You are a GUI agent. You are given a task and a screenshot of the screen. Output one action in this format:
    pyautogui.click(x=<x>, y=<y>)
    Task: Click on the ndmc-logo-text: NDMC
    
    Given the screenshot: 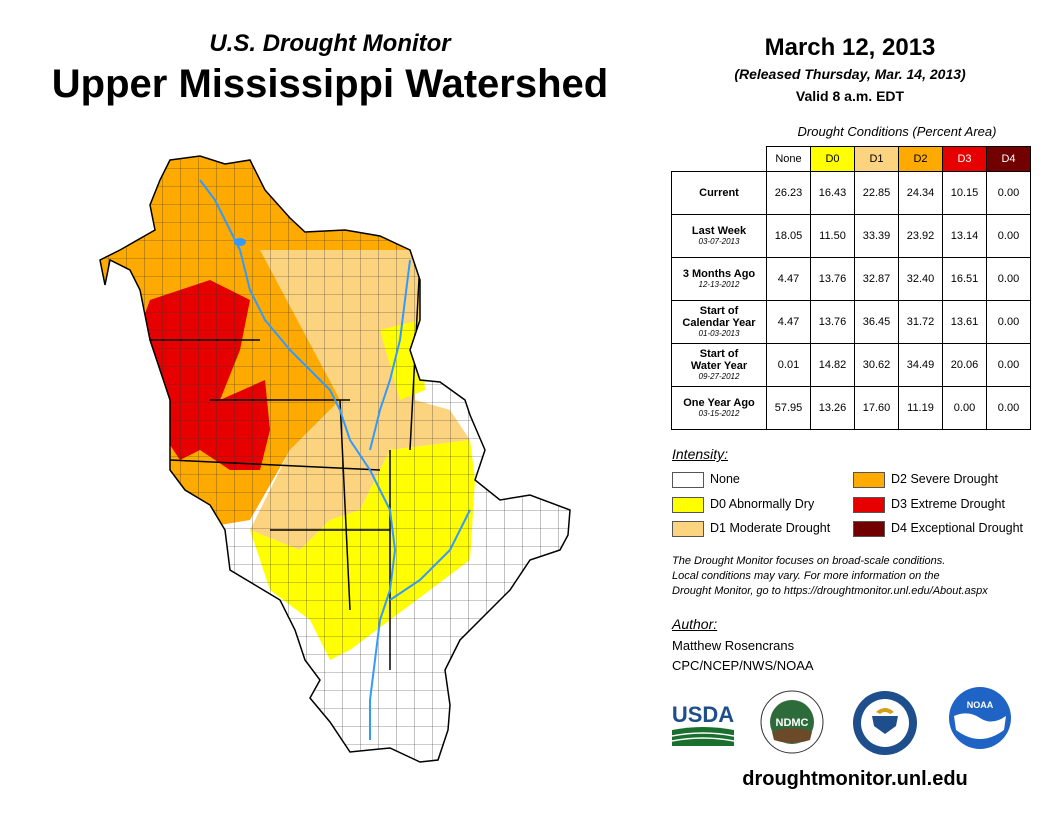 What is the action you would take?
    pyautogui.click(x=792, y=723)
    